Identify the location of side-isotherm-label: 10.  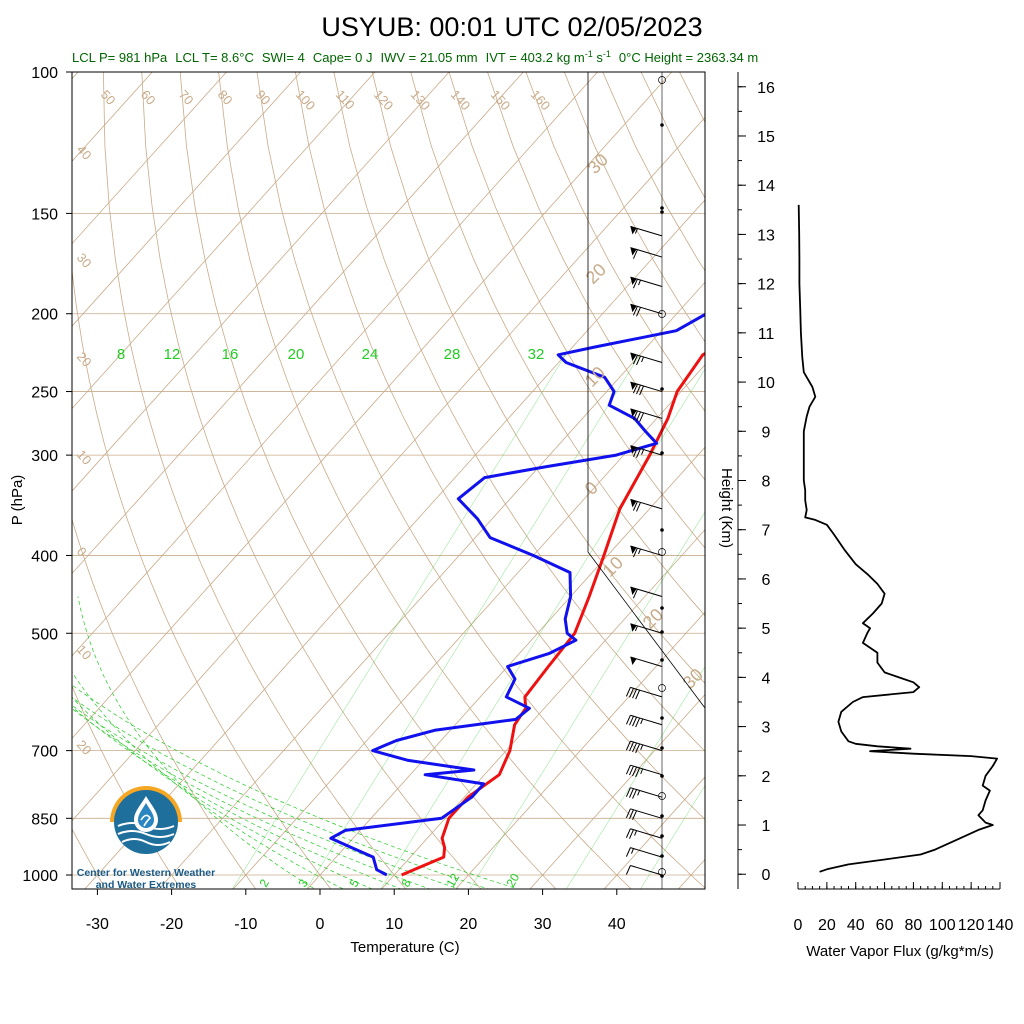
(84, 652).